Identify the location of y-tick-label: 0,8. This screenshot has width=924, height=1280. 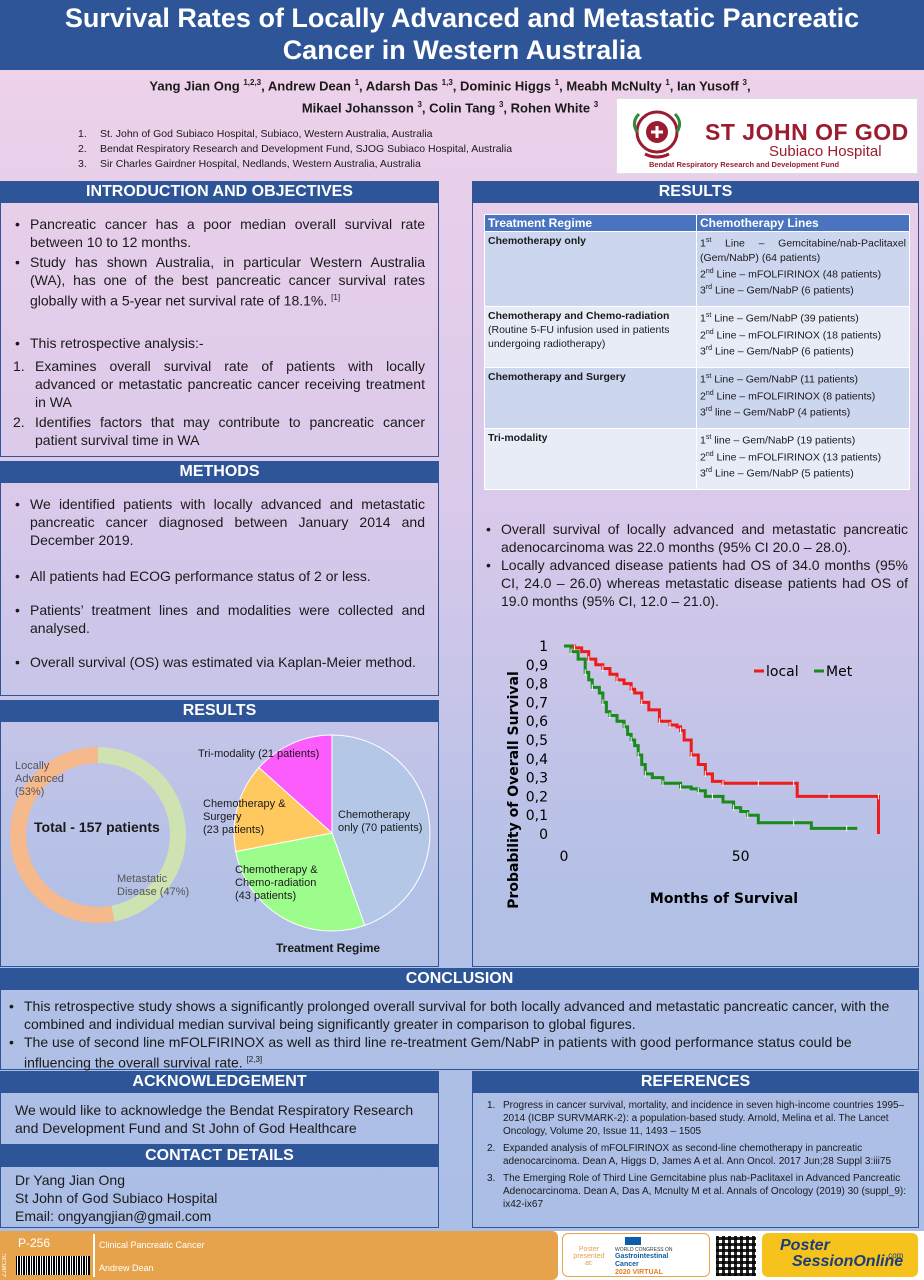
(537, 685).